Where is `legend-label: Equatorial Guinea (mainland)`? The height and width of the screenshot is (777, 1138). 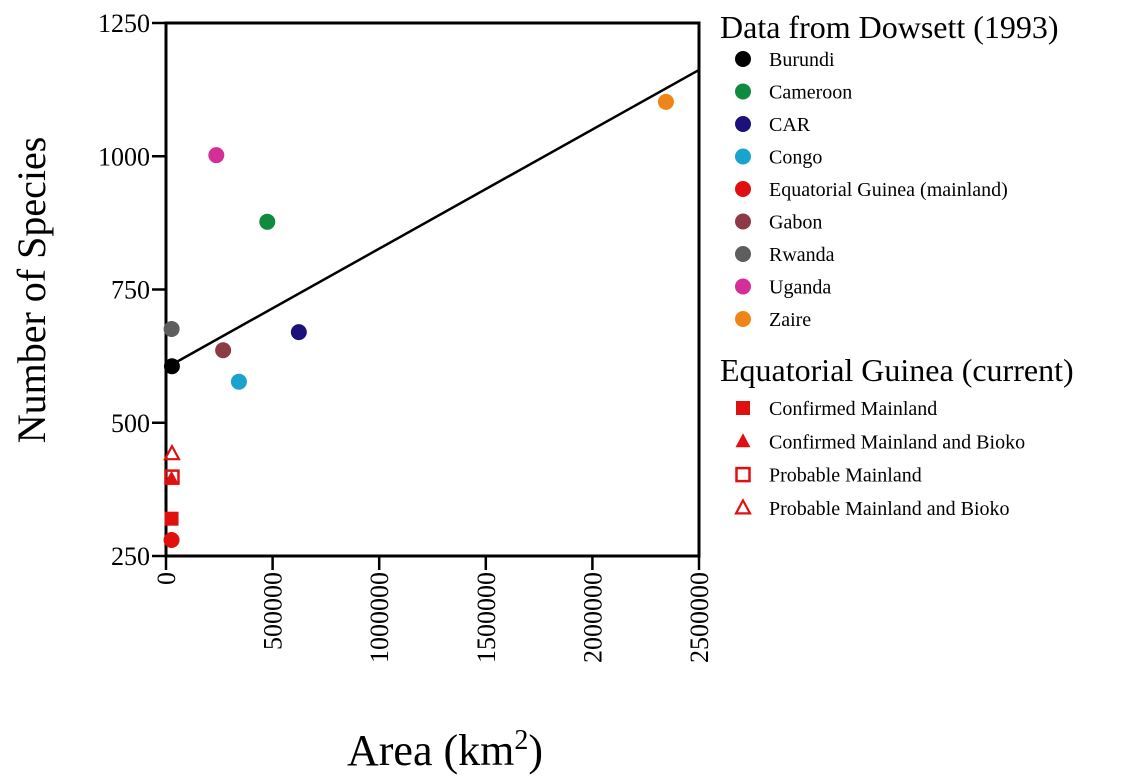
legend-label: Equatorial Guinea (mainland) is located at coordinates (888, 190).